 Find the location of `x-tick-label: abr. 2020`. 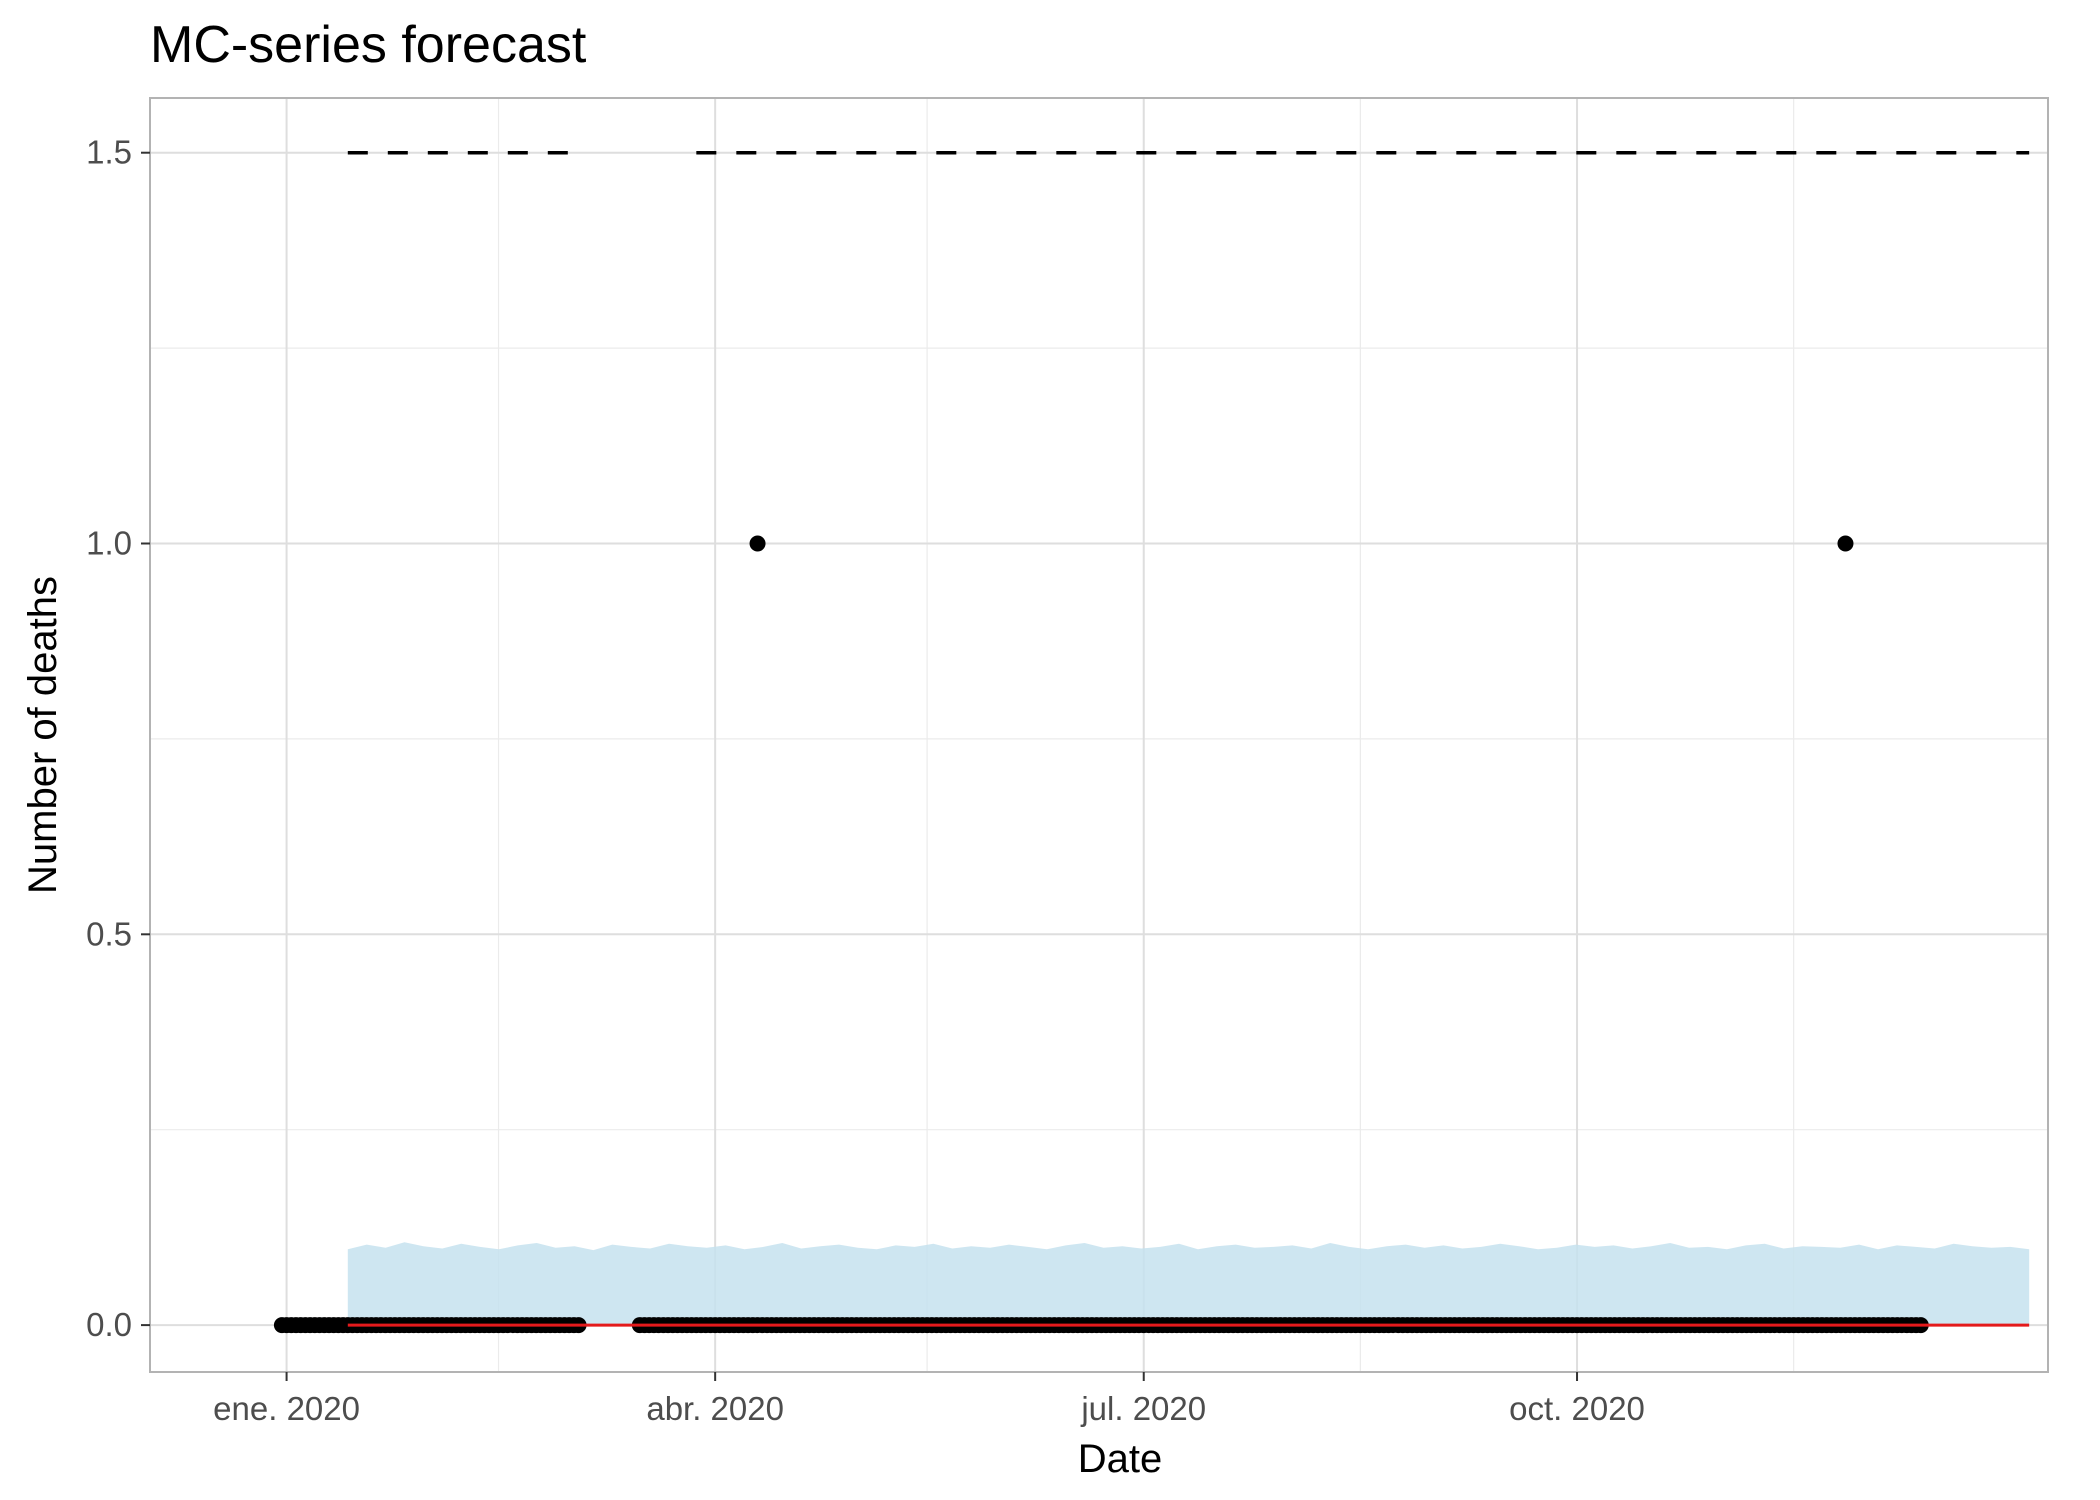

x-tick-label: abr. 2020 is located at coordinates (715, 1408).